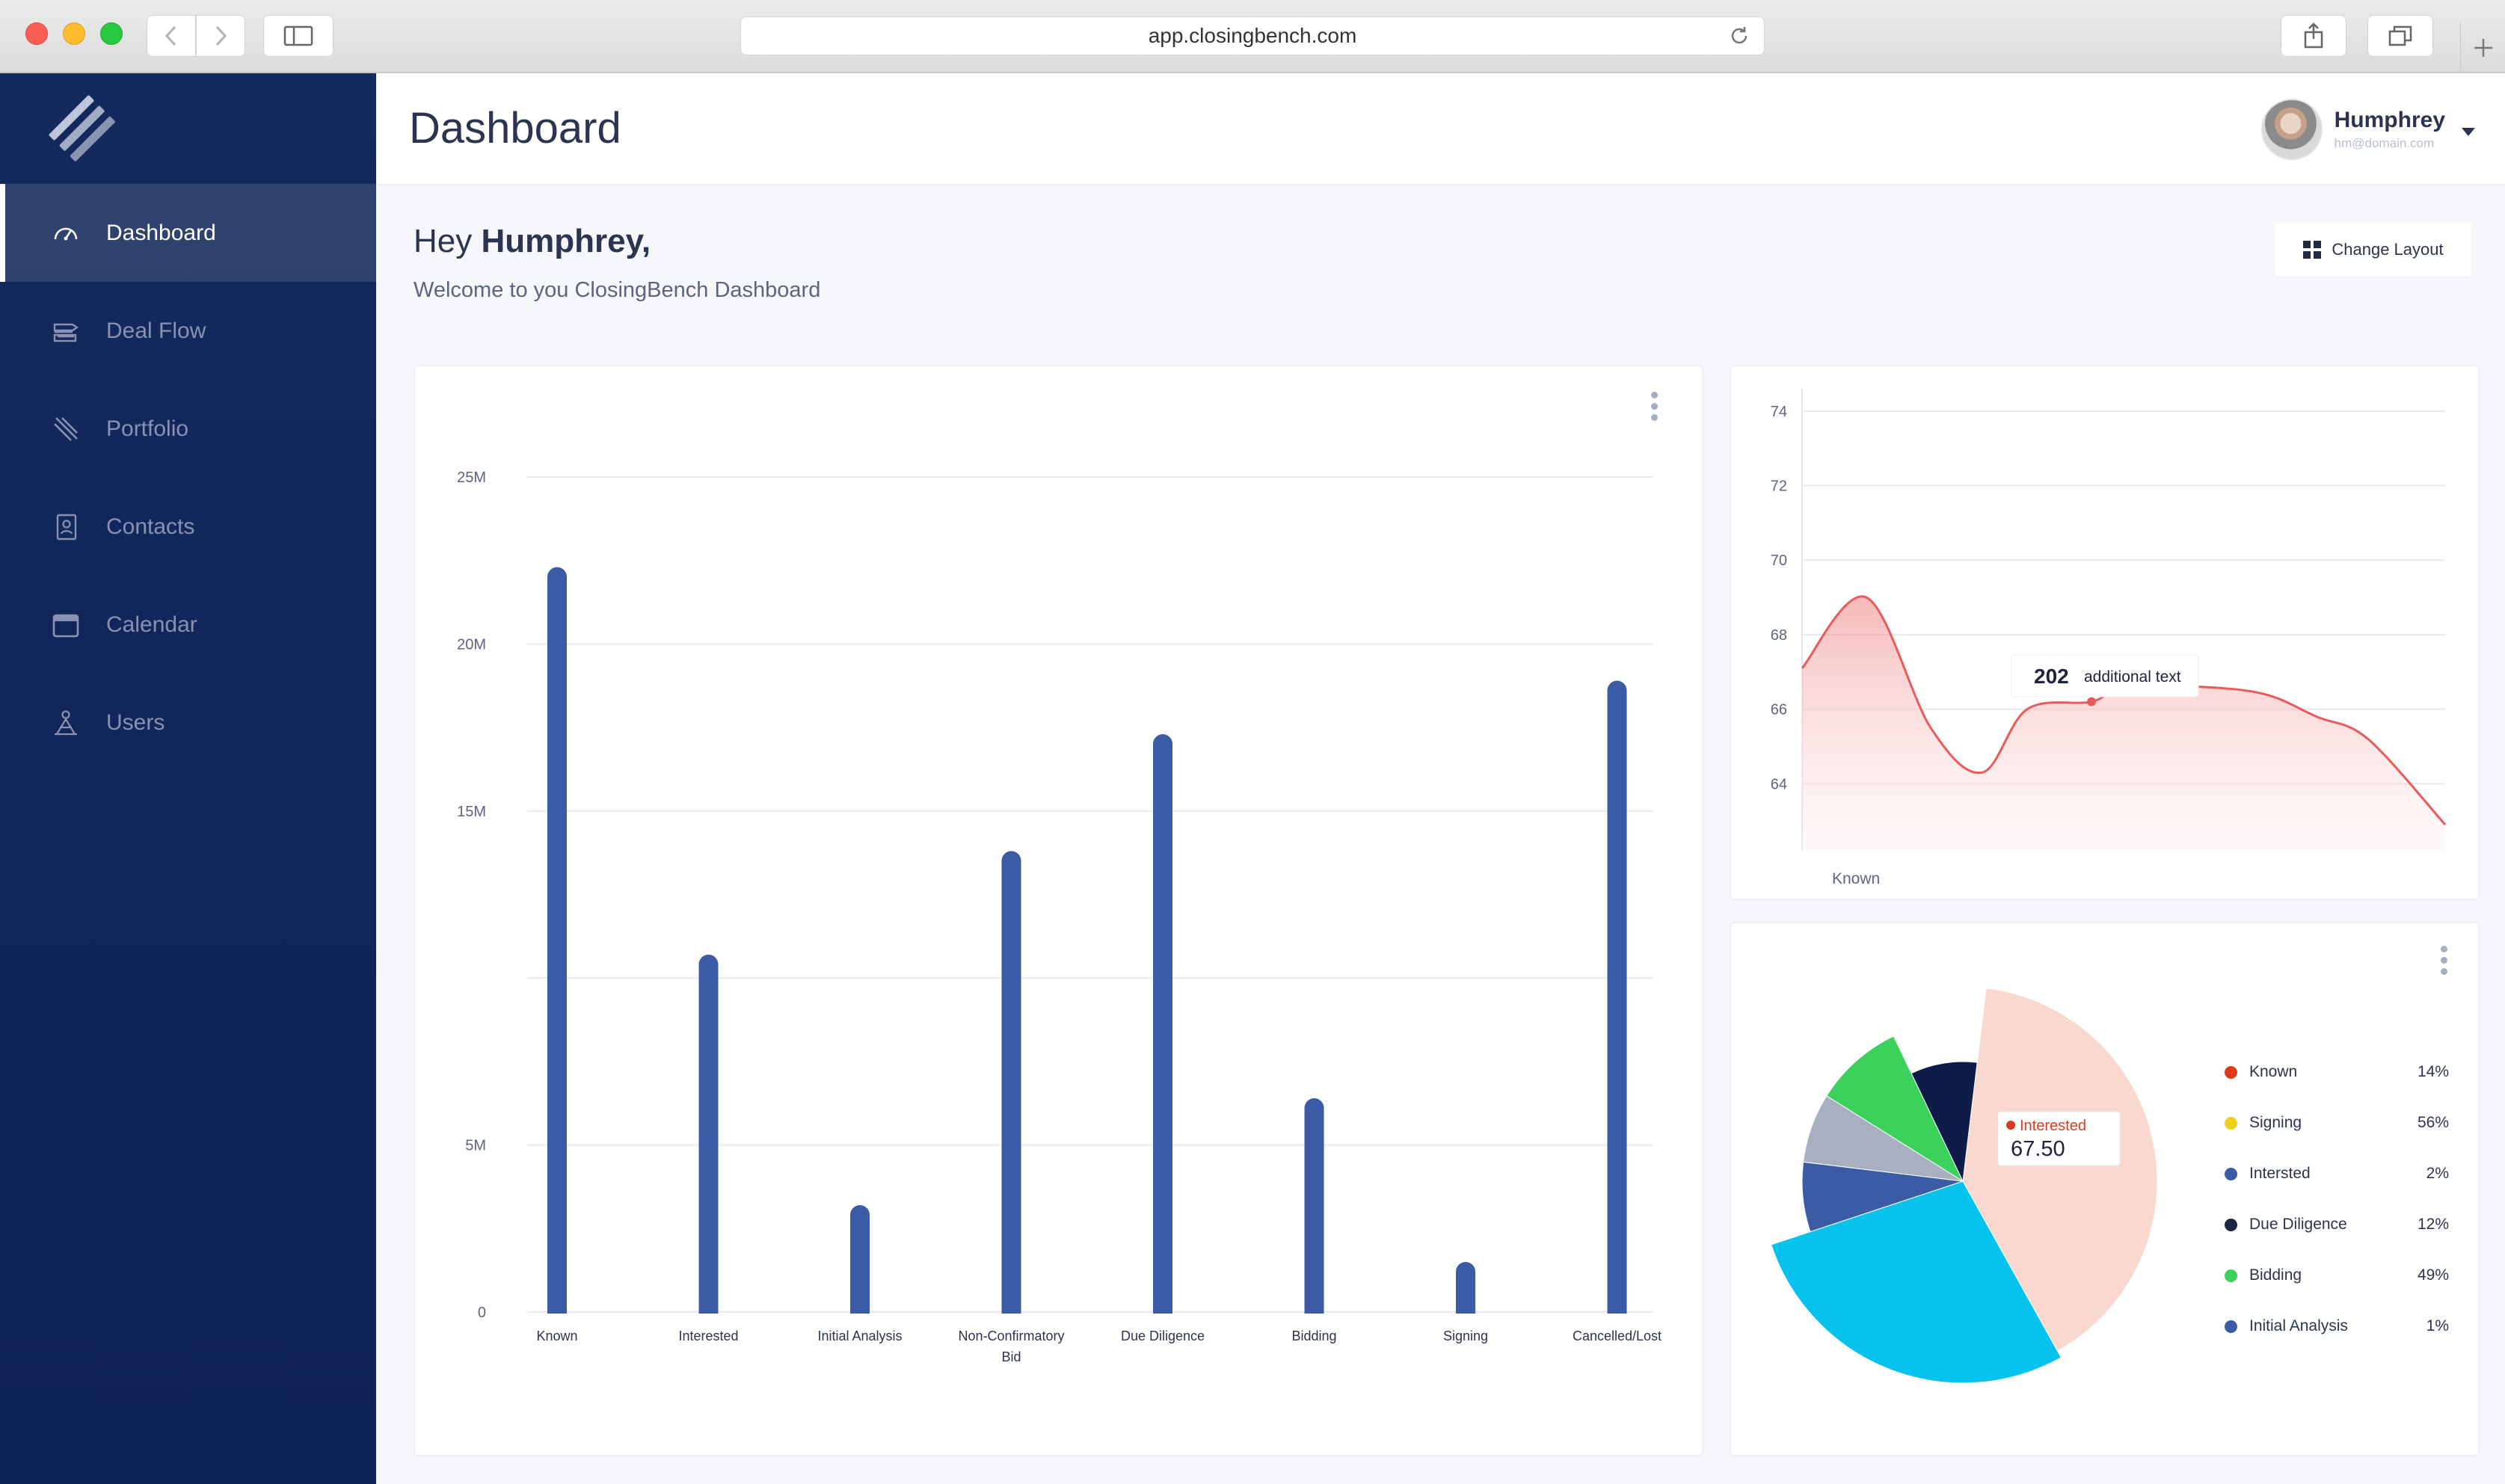 Image resolution: width=2505 pixels, height=1484 pixels. Describe the element at coordinates (1779, 560) in the screenshot. I see `y-tick-label: 70` at that location.